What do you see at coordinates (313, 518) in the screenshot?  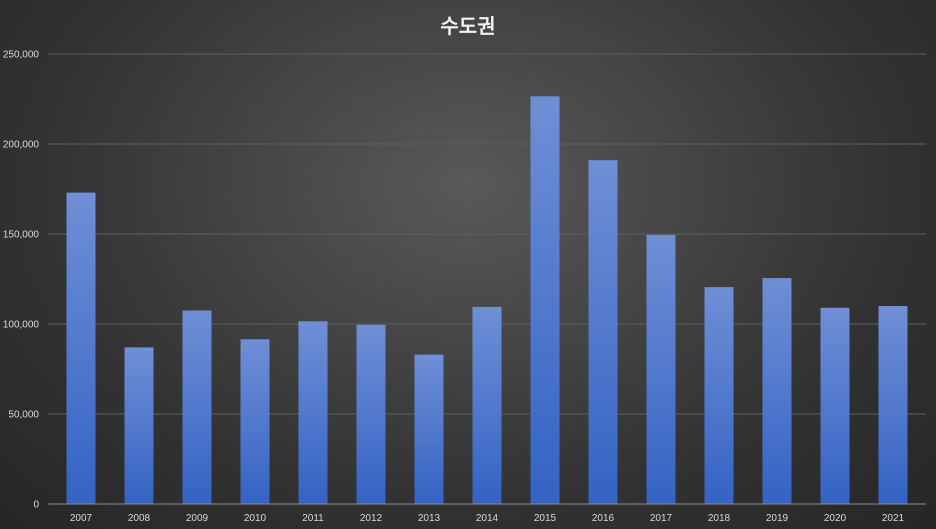 I see `x-tick-label: 2011` at bounding box center [313, 518].